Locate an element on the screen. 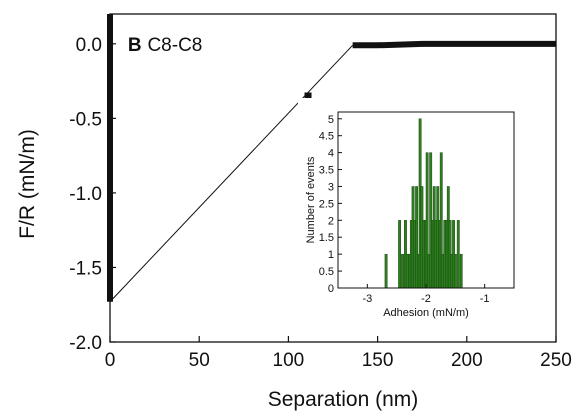 The image size is (579, 412). inset-x-tick-label: -1 is located at coordinates (485, 299).